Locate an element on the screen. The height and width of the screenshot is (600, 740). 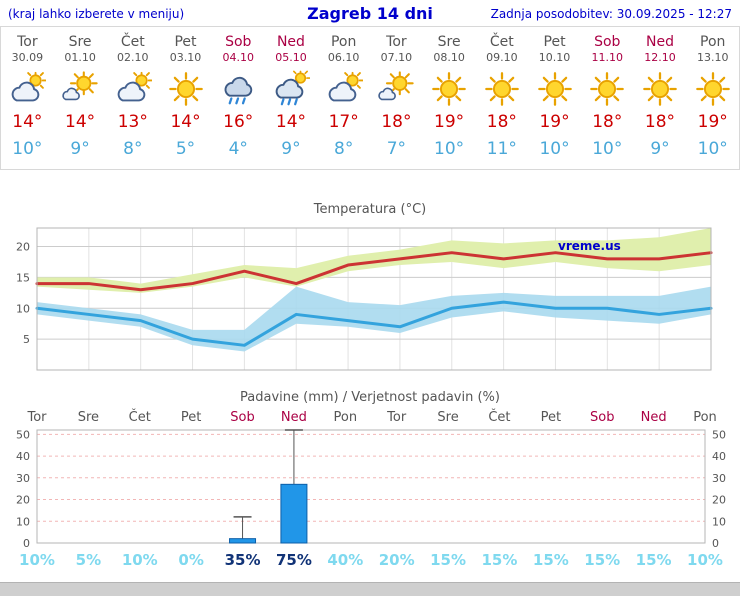
forecast-day: Sob 11.10 18° 10° is located at coordinates (607, 98).